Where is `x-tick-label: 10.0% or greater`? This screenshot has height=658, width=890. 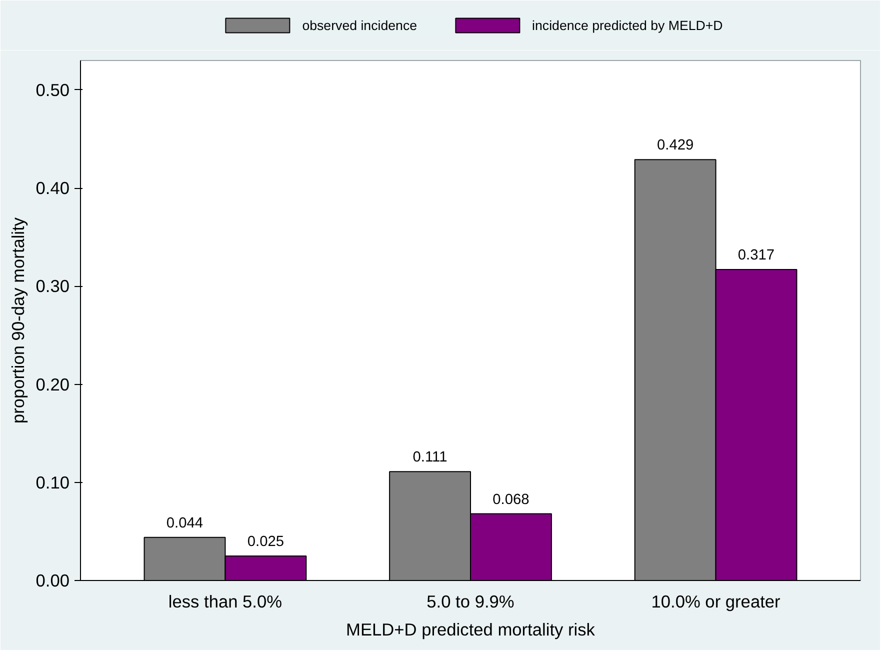
x-tick-label: 10.0% or greater is located at coordinates (716, 602).